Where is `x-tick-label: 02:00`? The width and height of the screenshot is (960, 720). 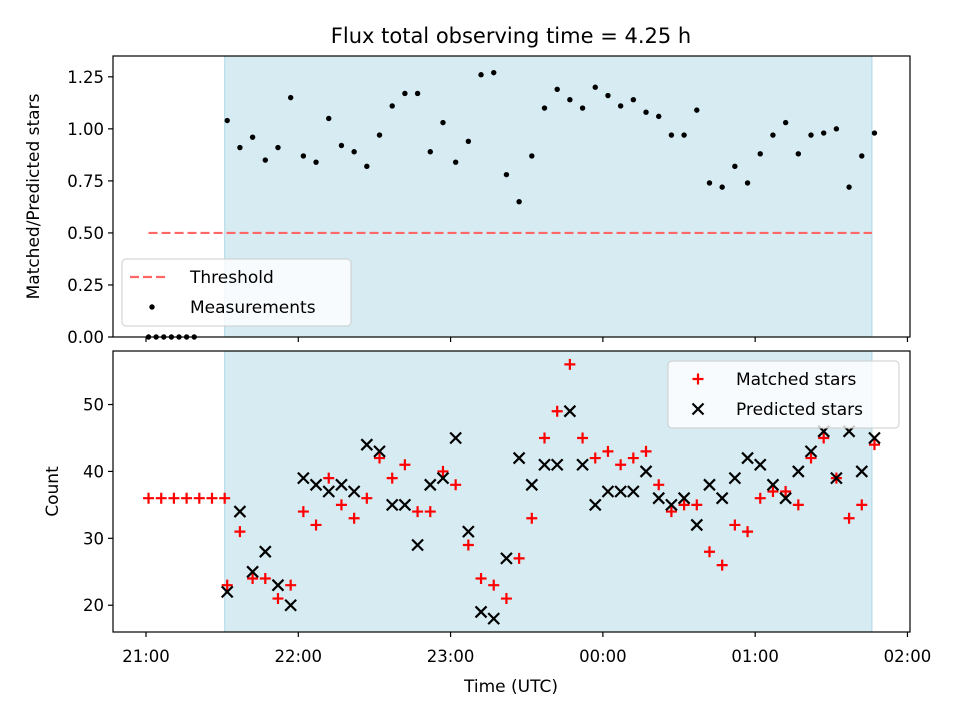 x-tick-label: 02:00 is located at coordinates (908, 656).